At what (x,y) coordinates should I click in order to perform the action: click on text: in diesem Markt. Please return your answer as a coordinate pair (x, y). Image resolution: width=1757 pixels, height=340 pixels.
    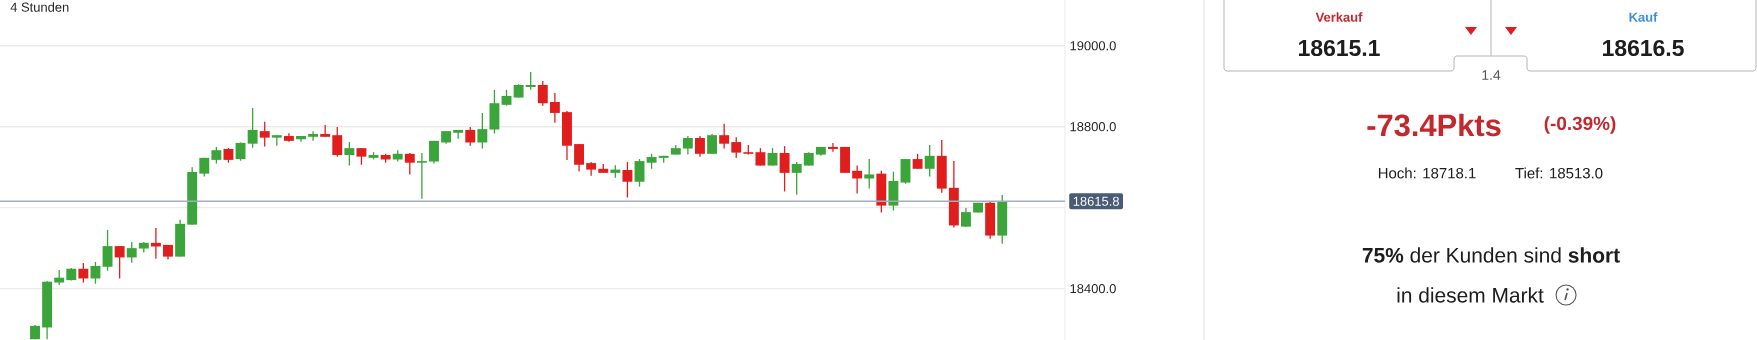
    Looking at the image, I should click on (1470, 295).